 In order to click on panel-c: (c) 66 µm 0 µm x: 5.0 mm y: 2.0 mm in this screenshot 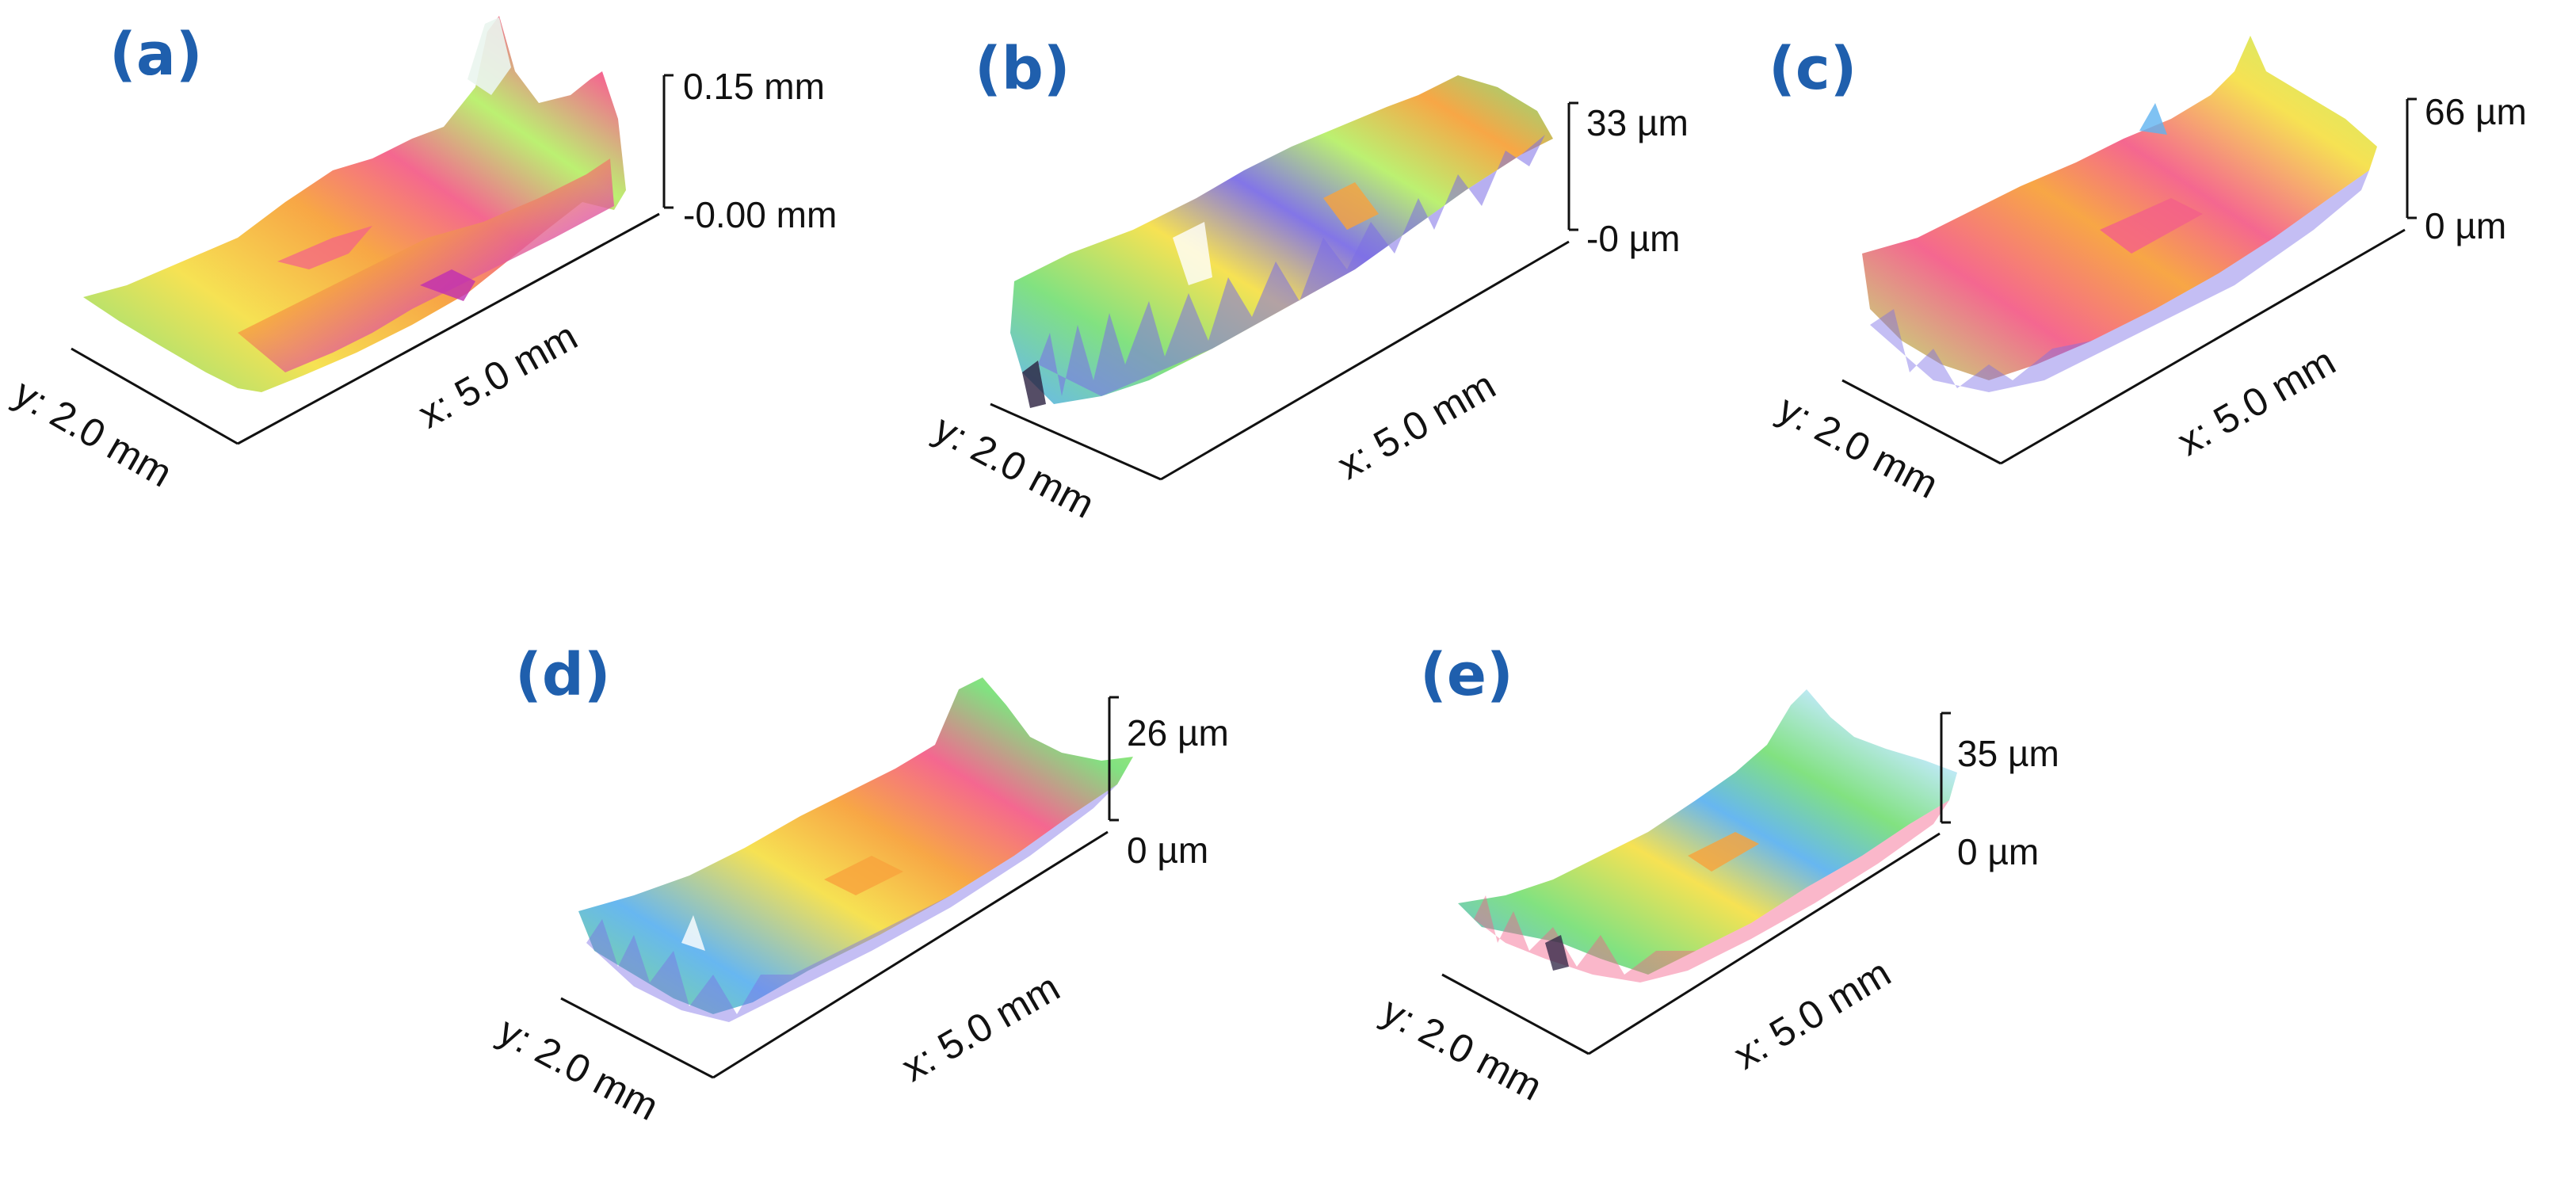, I will do `click(2167, 277)`.